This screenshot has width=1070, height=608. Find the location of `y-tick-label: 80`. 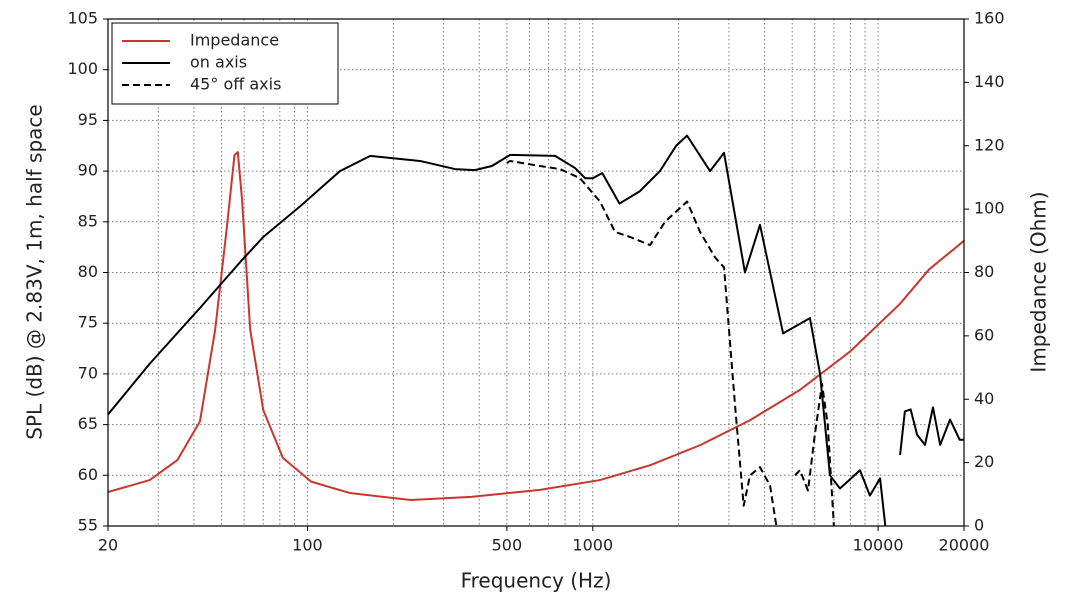

y-tick-label: 80 is located at coordinates (88, 271).